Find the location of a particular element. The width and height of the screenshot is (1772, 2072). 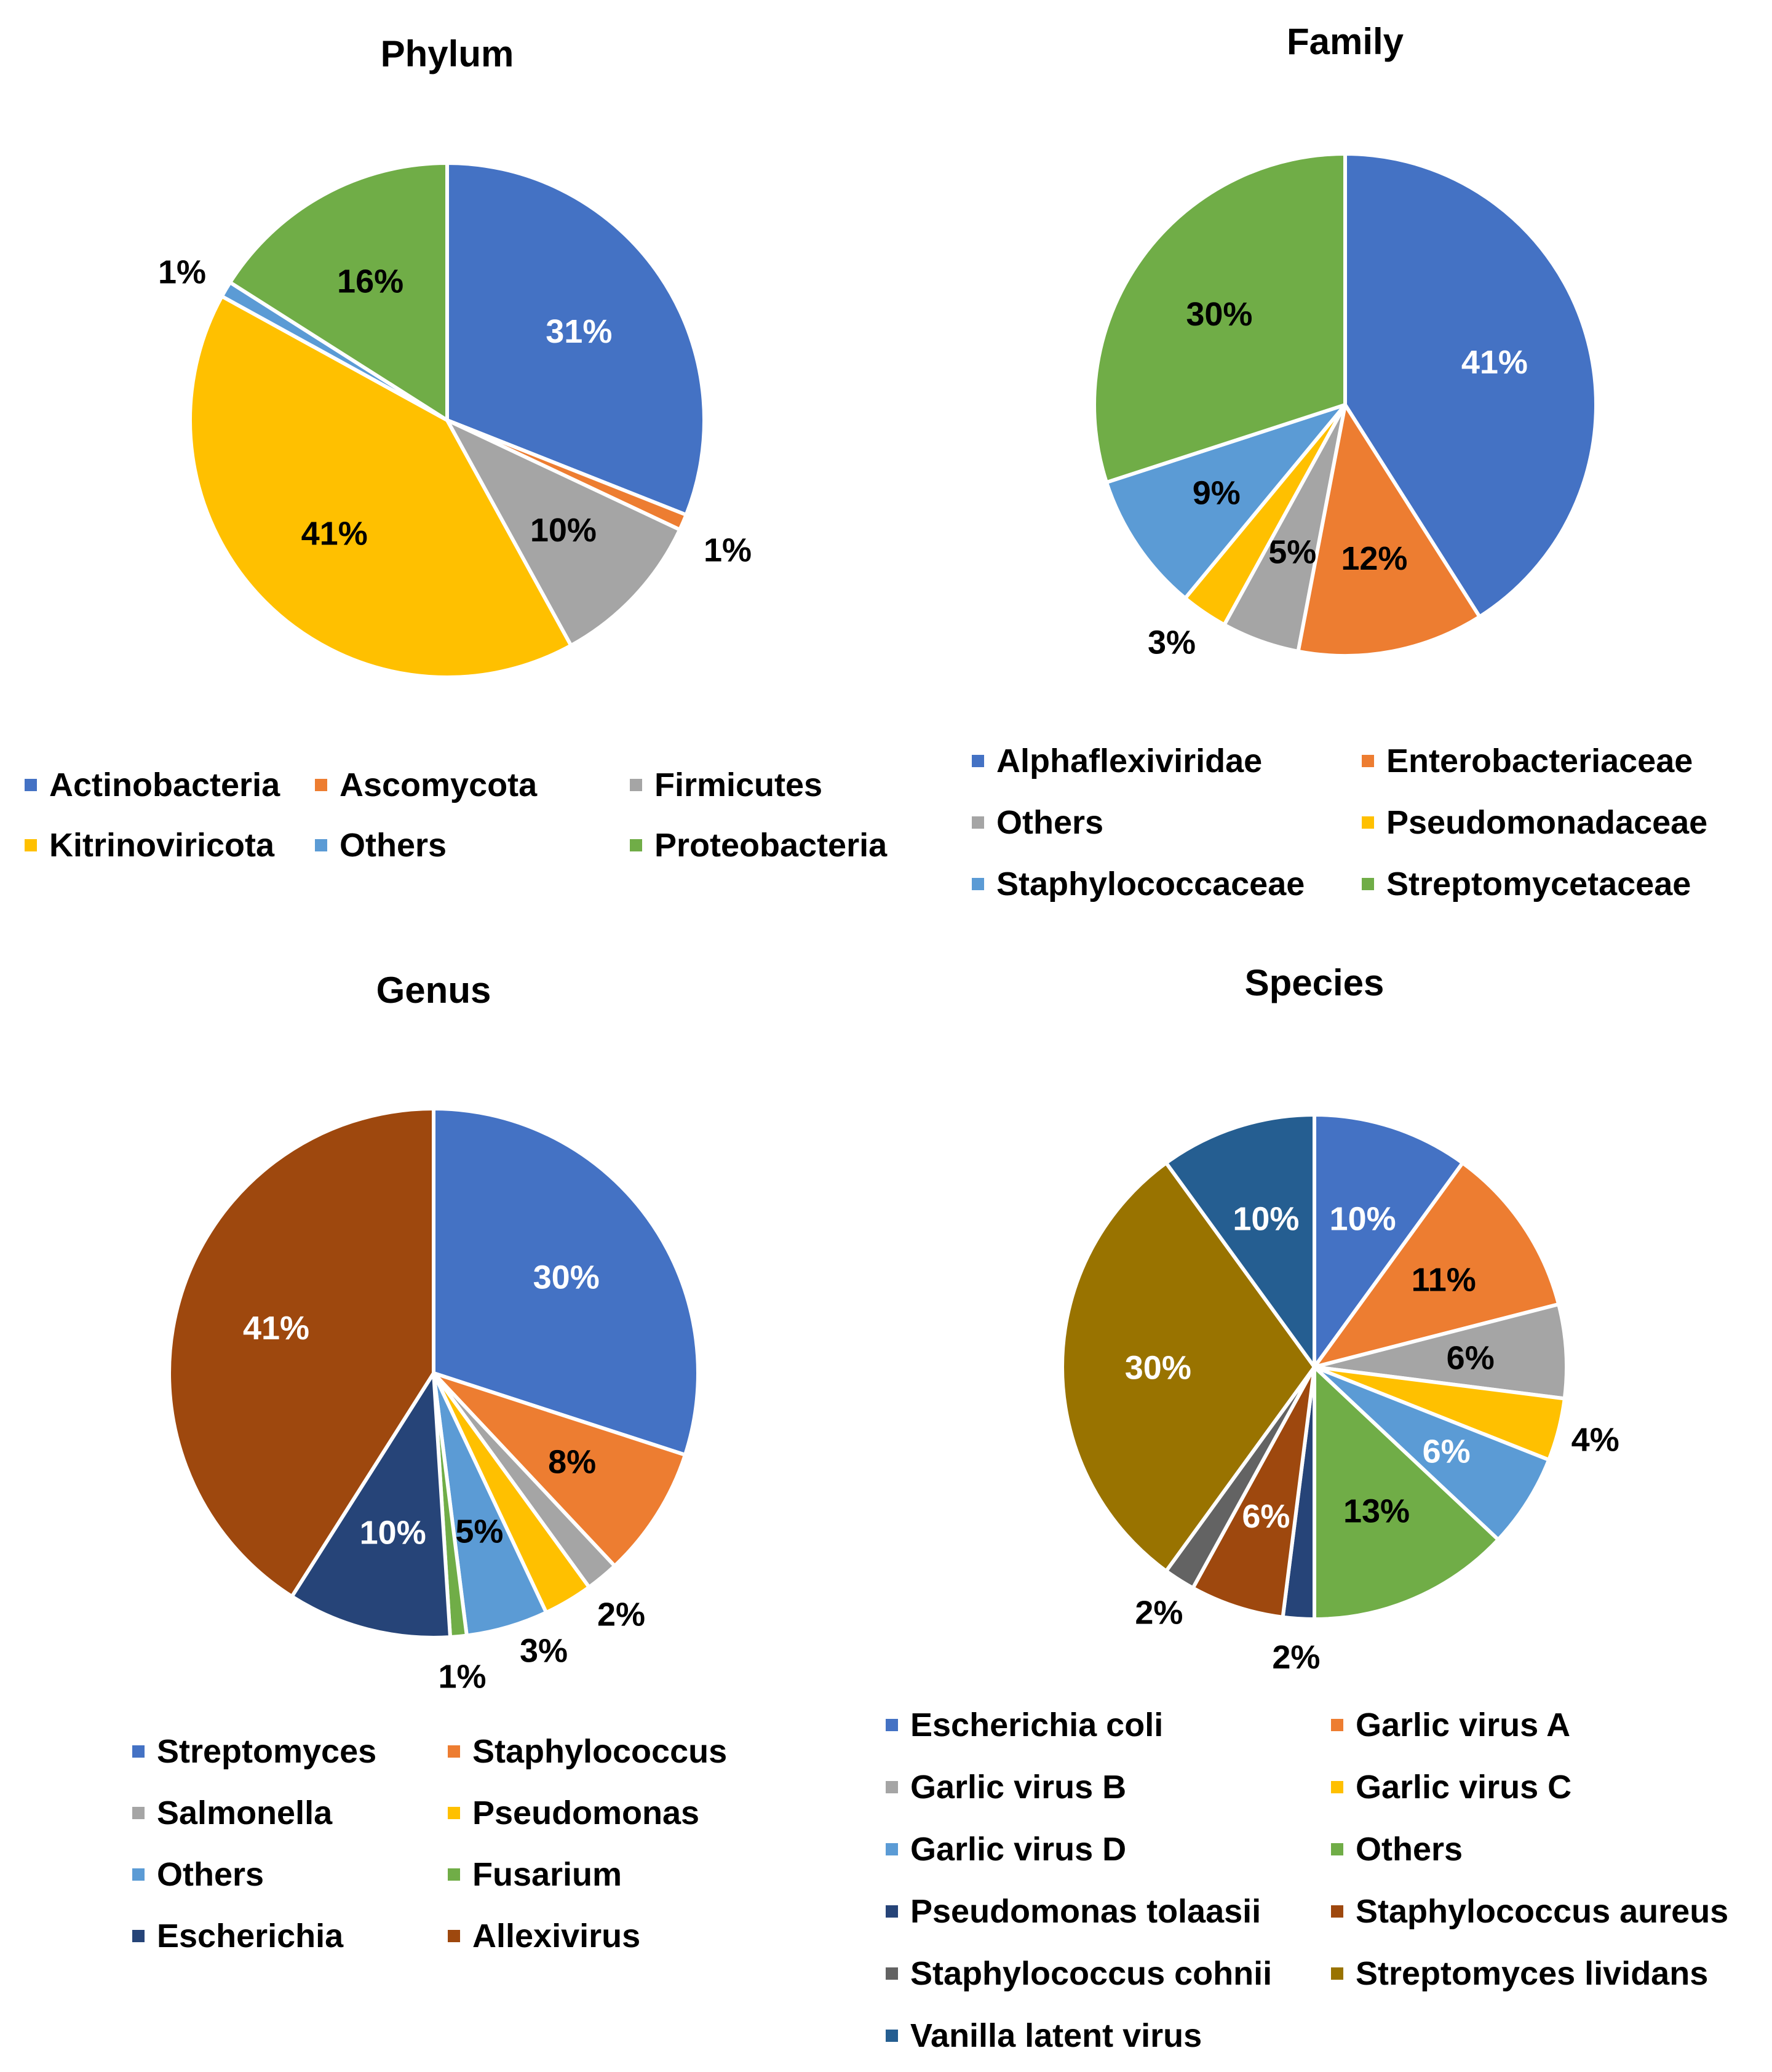

pie-slice-streptomycetaceae is located at coordinates (1219, 319).